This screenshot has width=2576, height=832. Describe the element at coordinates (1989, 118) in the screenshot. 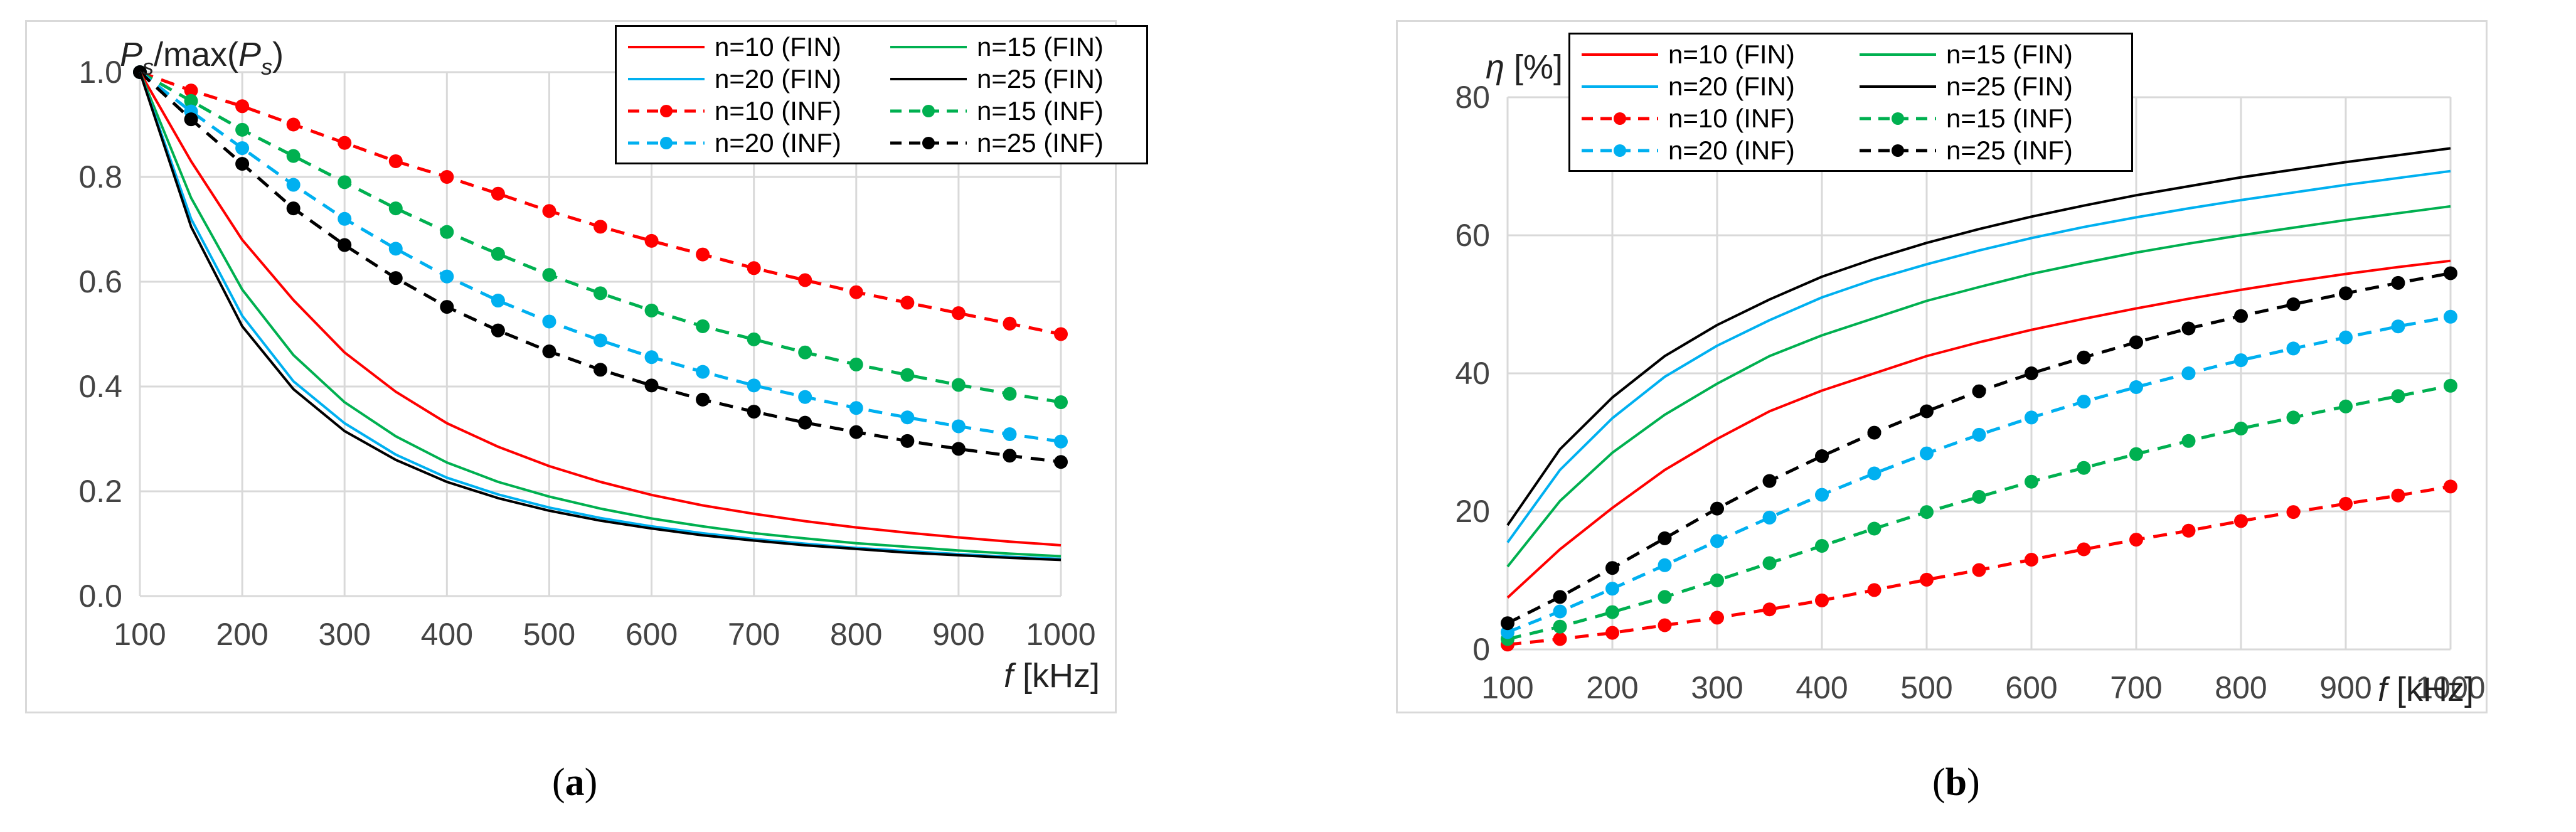

I see `chart-b-legend-item-n-15-inf: n=15 (INF)` at that location.